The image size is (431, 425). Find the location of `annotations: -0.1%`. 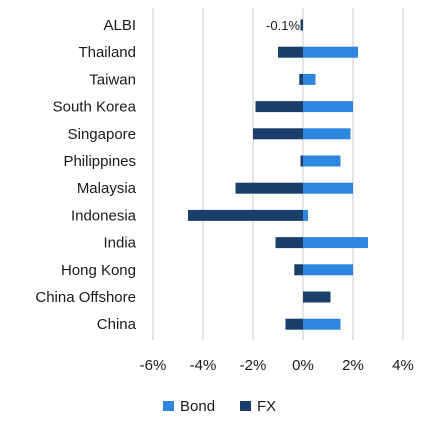

annotations: -0.1% is located at coordinates (283, 25).